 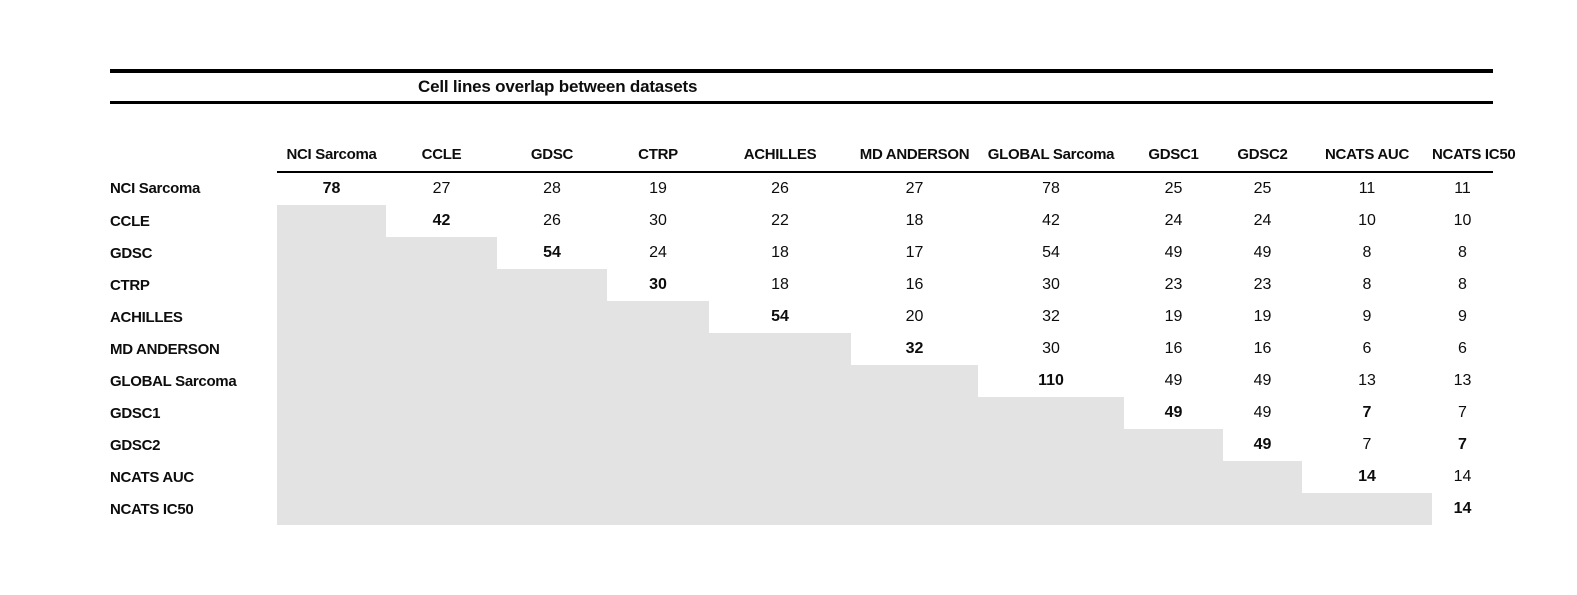 I want to click on table-cell: 18, so click(x=914, y=220).